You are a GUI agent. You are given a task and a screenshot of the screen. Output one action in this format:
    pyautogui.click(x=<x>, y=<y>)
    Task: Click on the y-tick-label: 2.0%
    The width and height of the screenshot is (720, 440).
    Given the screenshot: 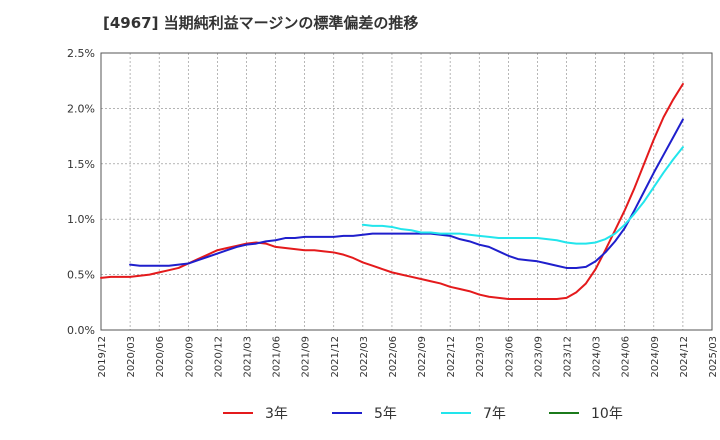 What is the action you would take?
    pyautogui.click(x=81, y=108)
    